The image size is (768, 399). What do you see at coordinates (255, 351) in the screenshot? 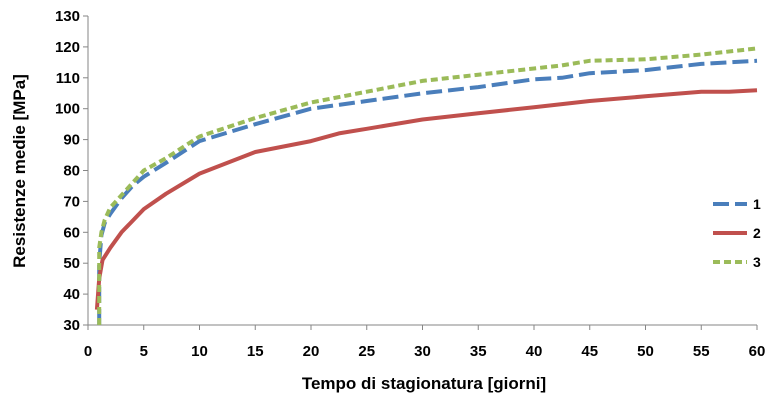
I see `x-tick-label: 15` at bounding box center [255, 351].